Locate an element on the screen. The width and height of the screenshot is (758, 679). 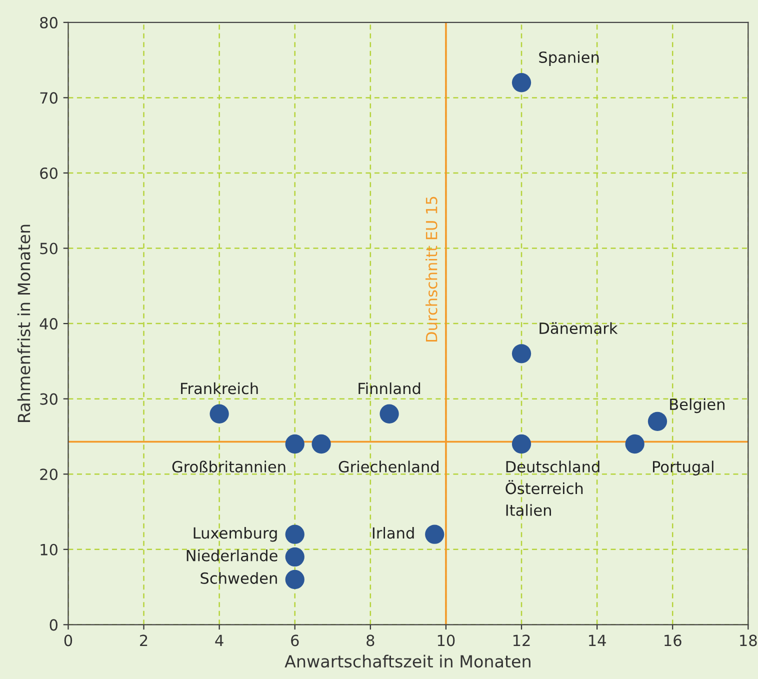
annotation: Spanien is located at coordinates (569, 58).